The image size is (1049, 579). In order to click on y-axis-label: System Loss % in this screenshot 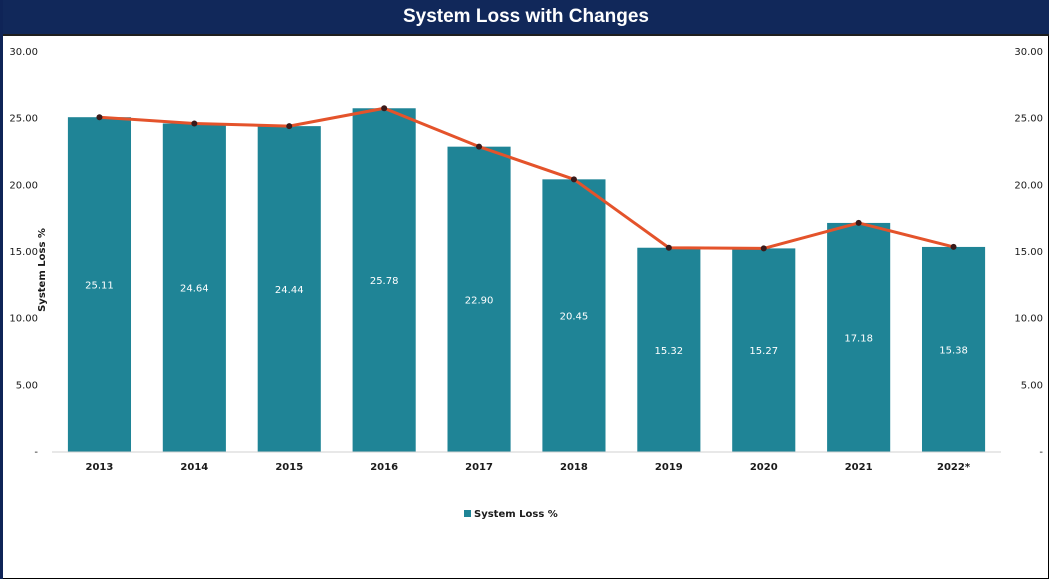, I will do `click(42, 270)`.